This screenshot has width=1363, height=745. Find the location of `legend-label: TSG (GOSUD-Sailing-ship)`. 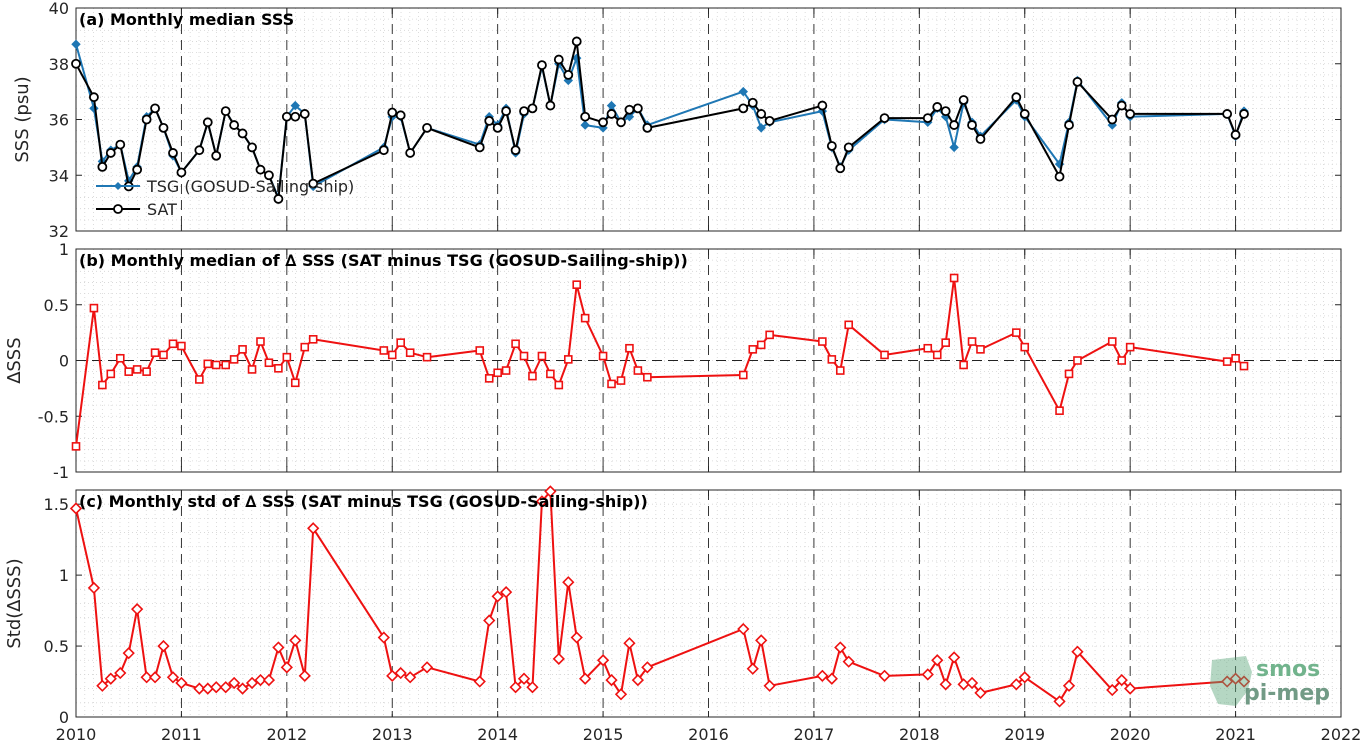

legend-label: TSG (GOSUD-Sailing-ship) is located at coordinates (250, 186).